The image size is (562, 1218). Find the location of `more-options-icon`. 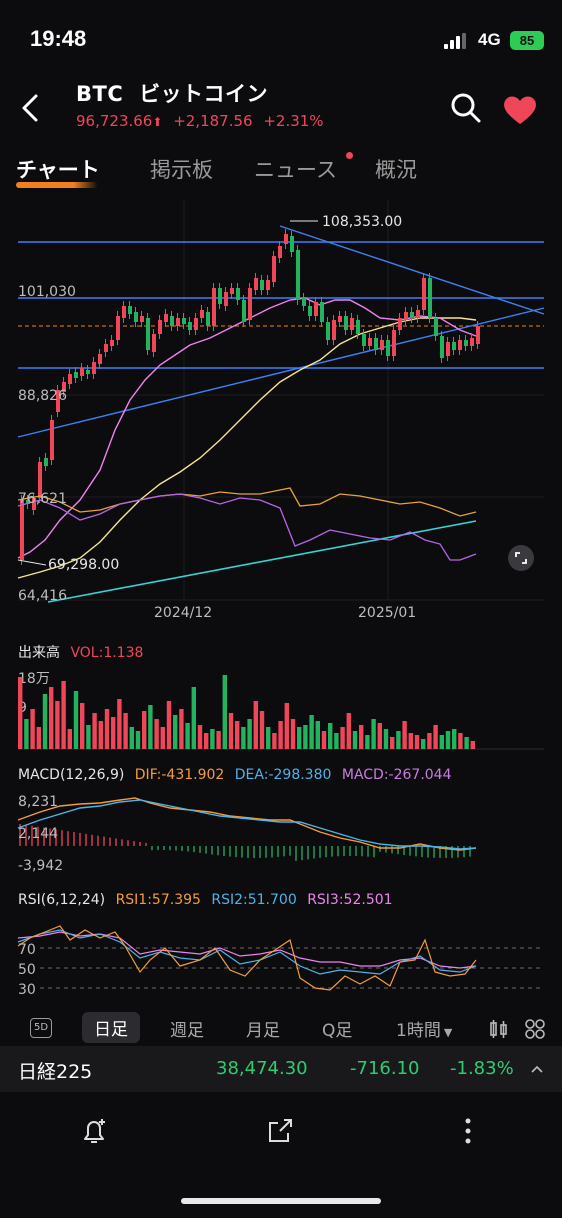

more-options-icon is located at coordinates (468, 1131).